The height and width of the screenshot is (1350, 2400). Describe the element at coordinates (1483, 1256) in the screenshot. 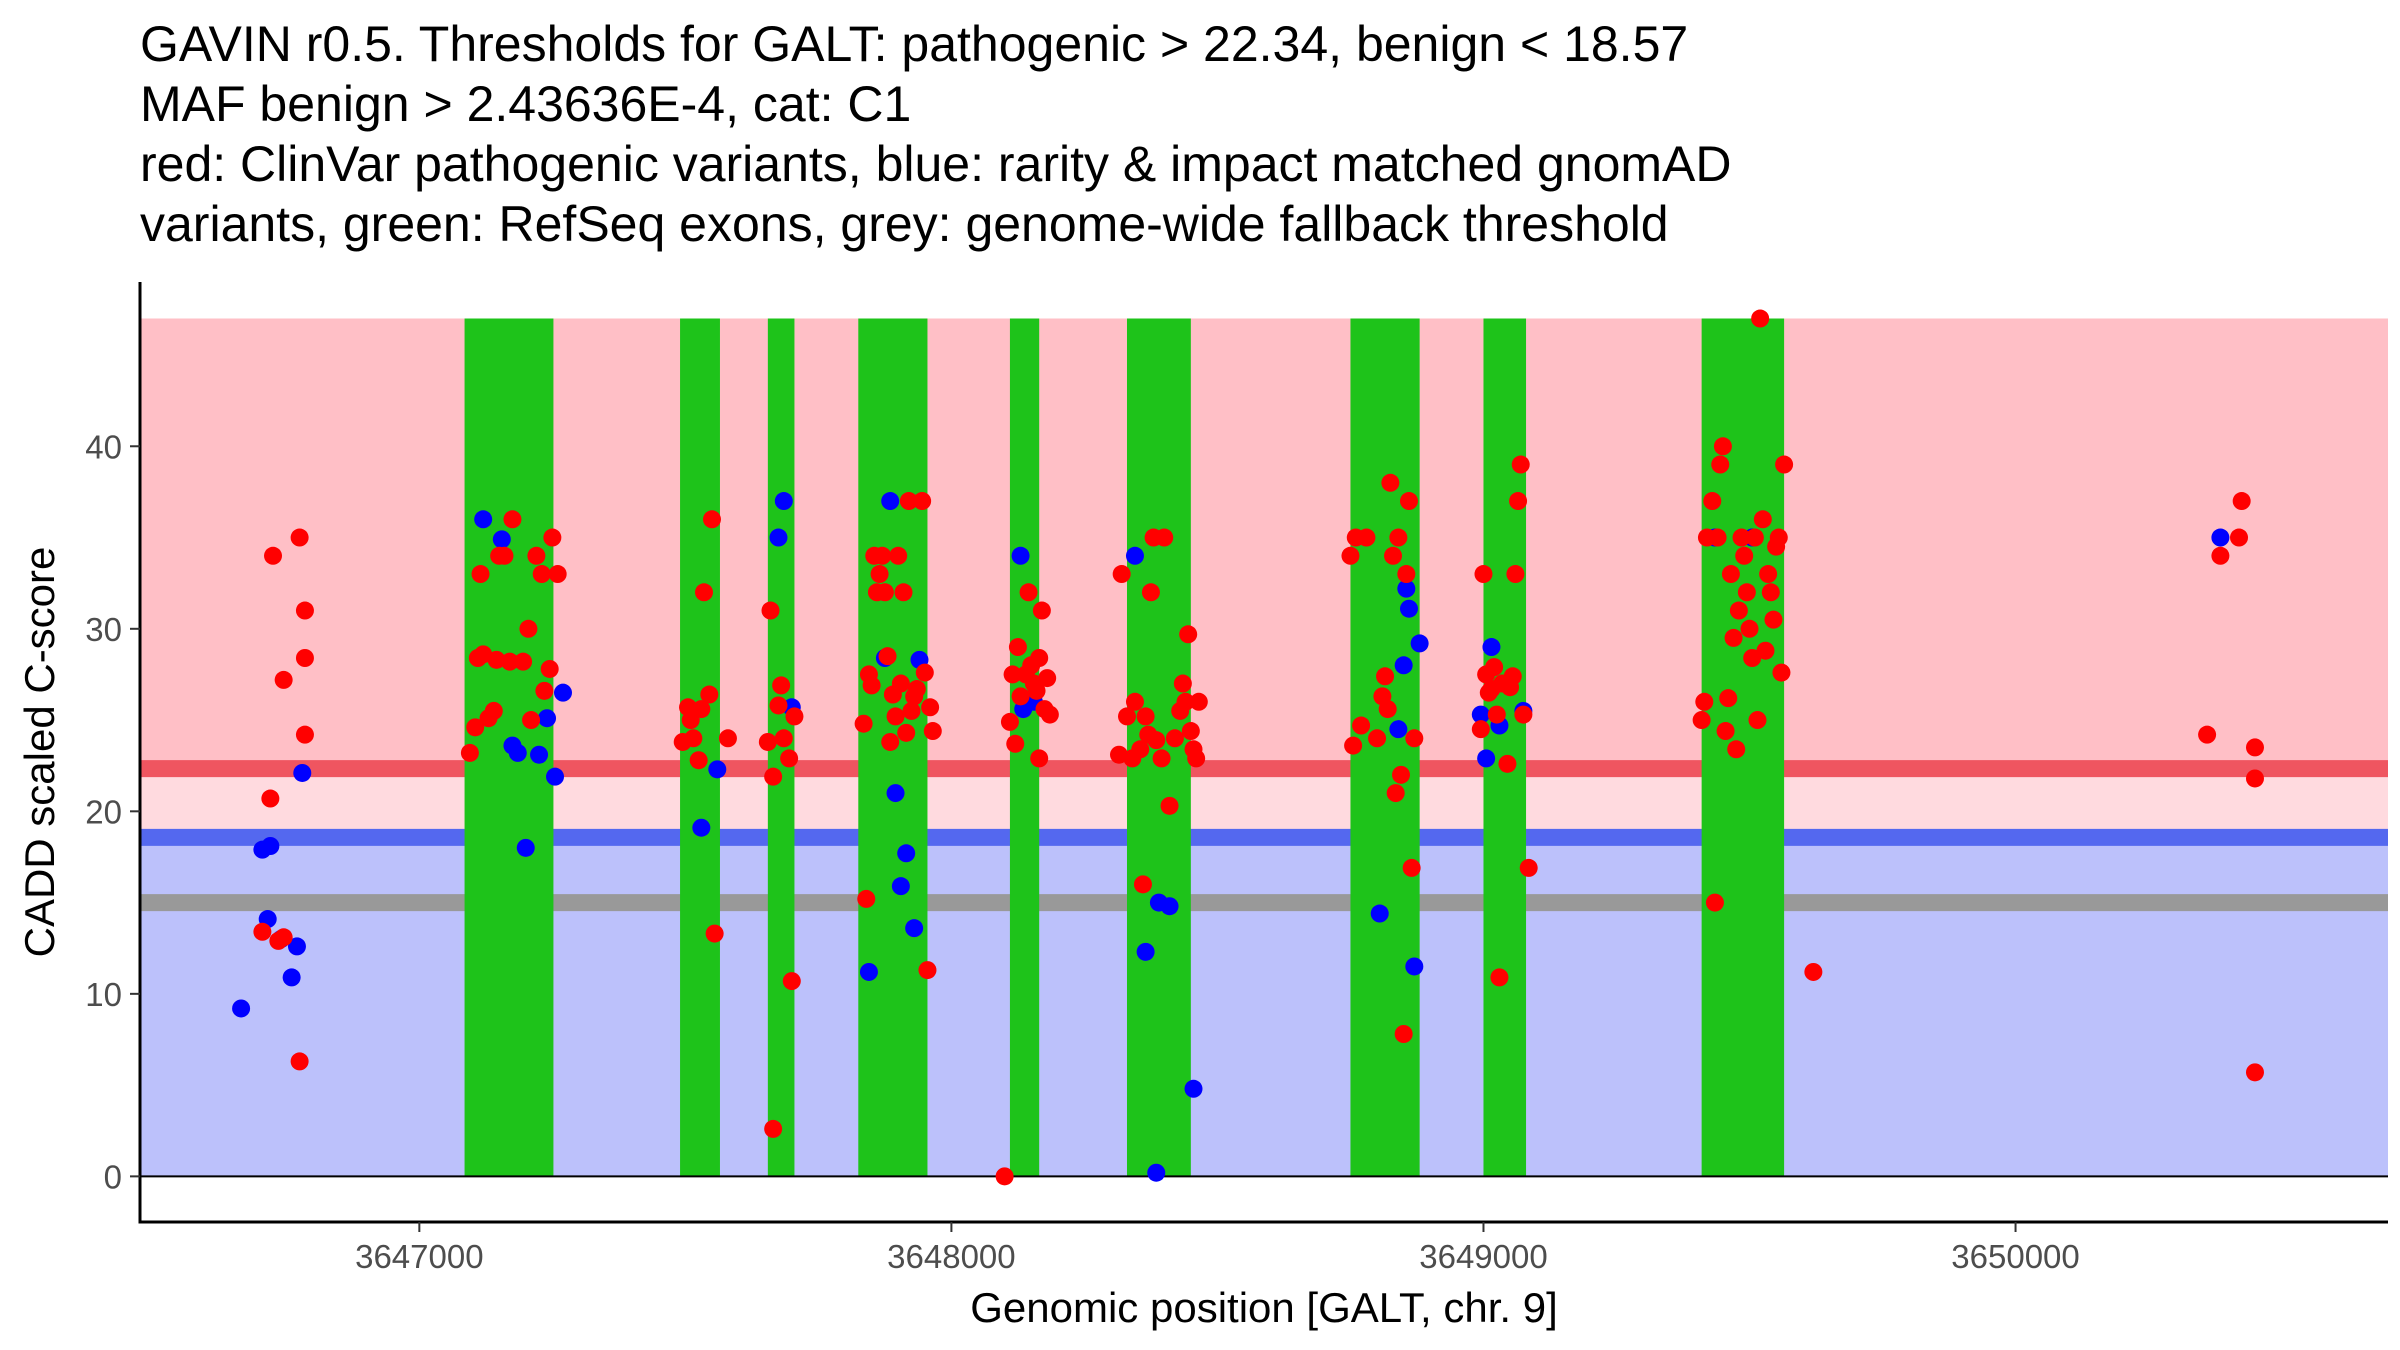

I see `x-tick-label: 3649000` at that location.